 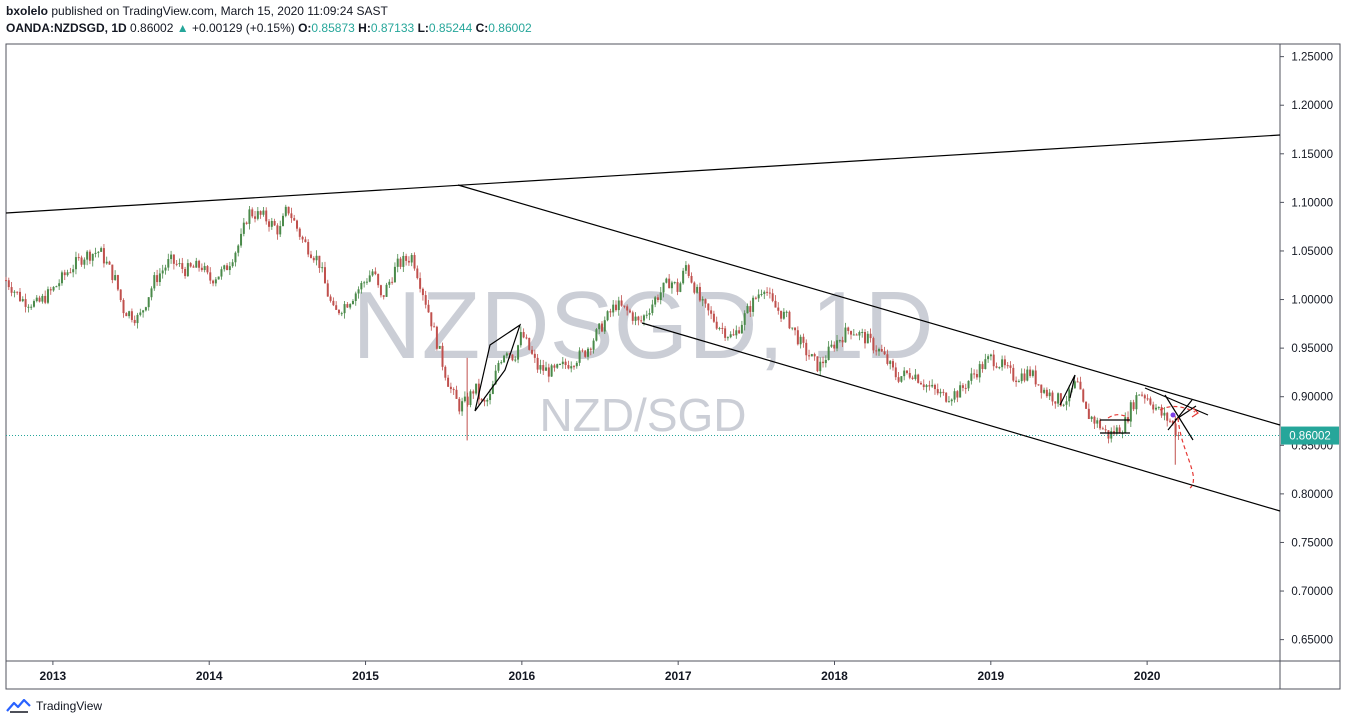 What do you see at coordinates (961, 417) in the screenshot?
I see `channel-bottom-line` at bounding box center [961, 417].